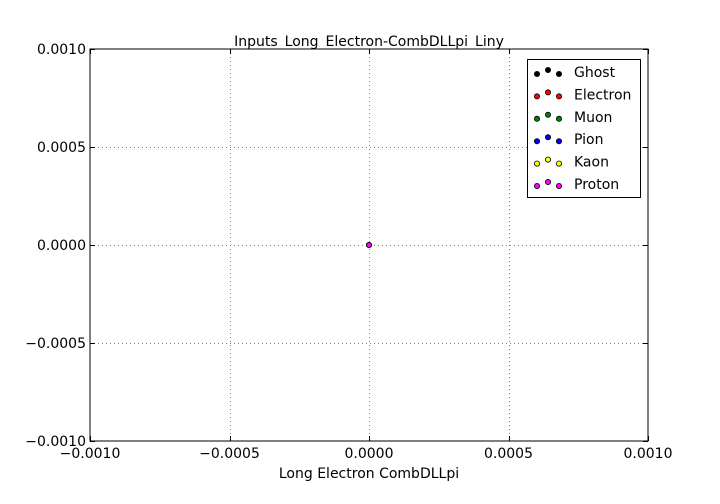 This screenshot has width=720, height=504. I want to click on legend-label-muon: Muon, so click(593, 118).